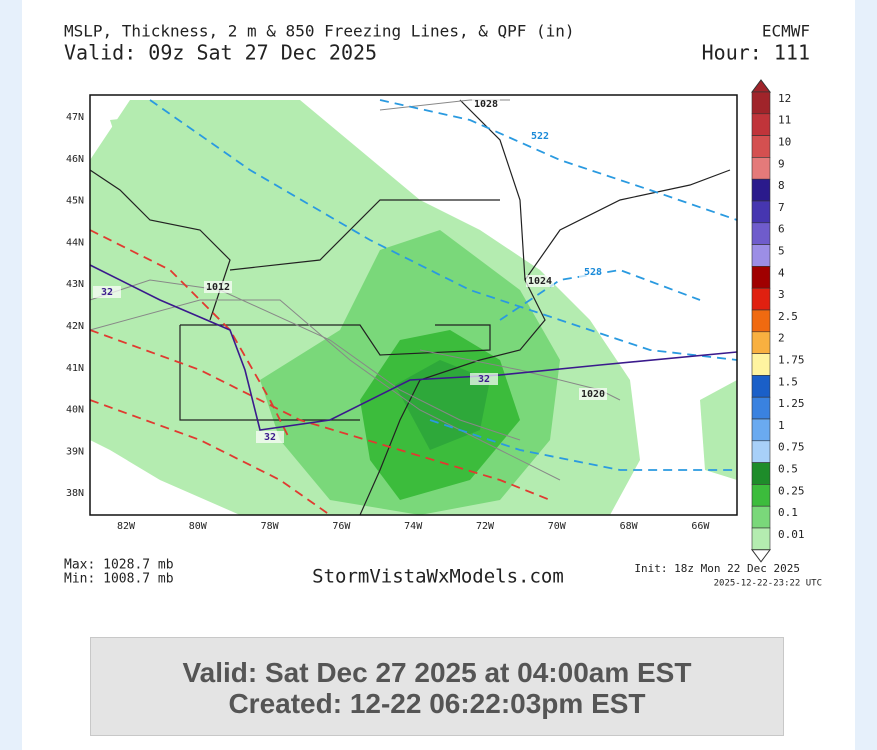 The image size is (877, 750). I want to click on valid-time: Valid: 09z Sat 27 Dec 2025, so click(220, 53).